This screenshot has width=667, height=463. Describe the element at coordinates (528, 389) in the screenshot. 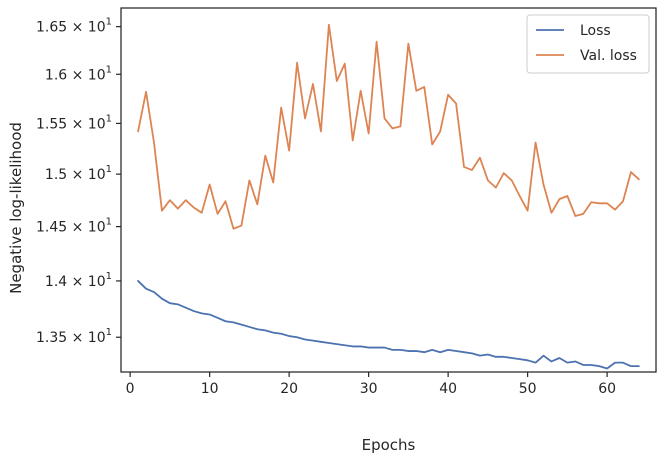

I see `x-tick-label: 50` at that location.